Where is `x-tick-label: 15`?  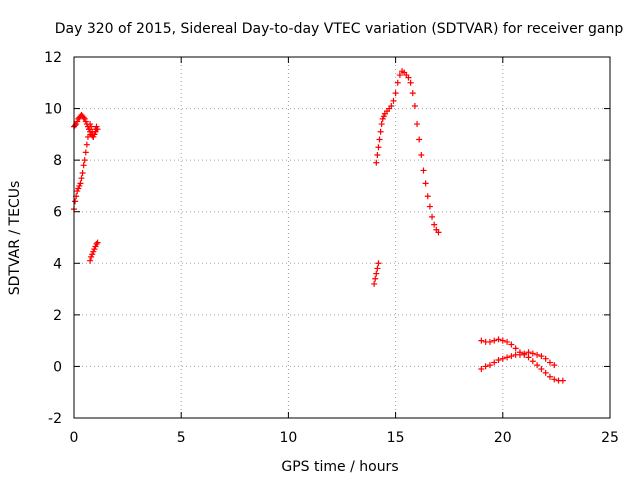 x-tick-label: 15 is located at coordinates (396, 438).